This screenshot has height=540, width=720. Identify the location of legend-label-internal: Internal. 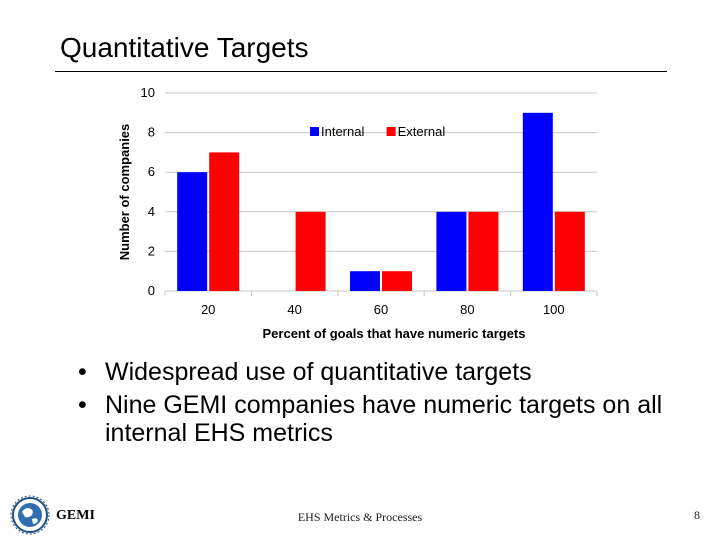
(342, 131).